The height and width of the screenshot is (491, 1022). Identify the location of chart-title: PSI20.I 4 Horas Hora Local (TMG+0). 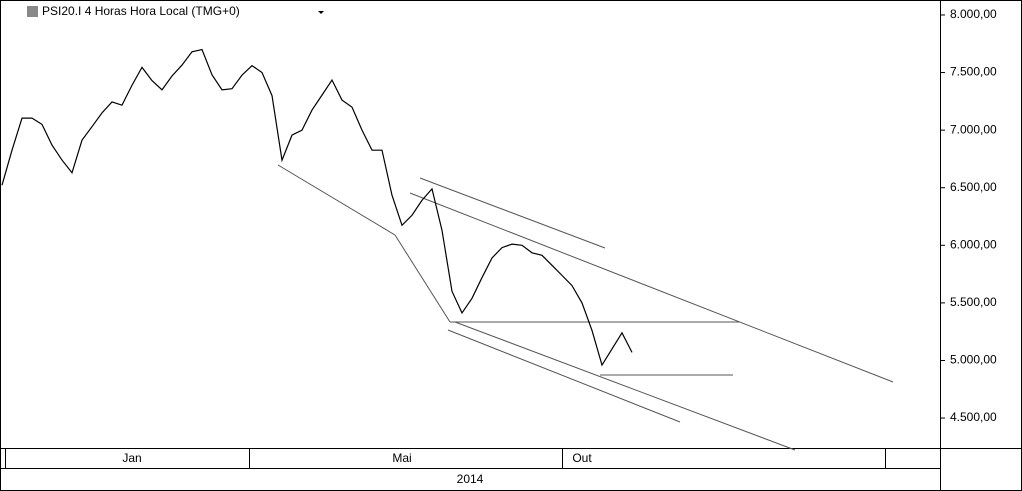
(141, 11).